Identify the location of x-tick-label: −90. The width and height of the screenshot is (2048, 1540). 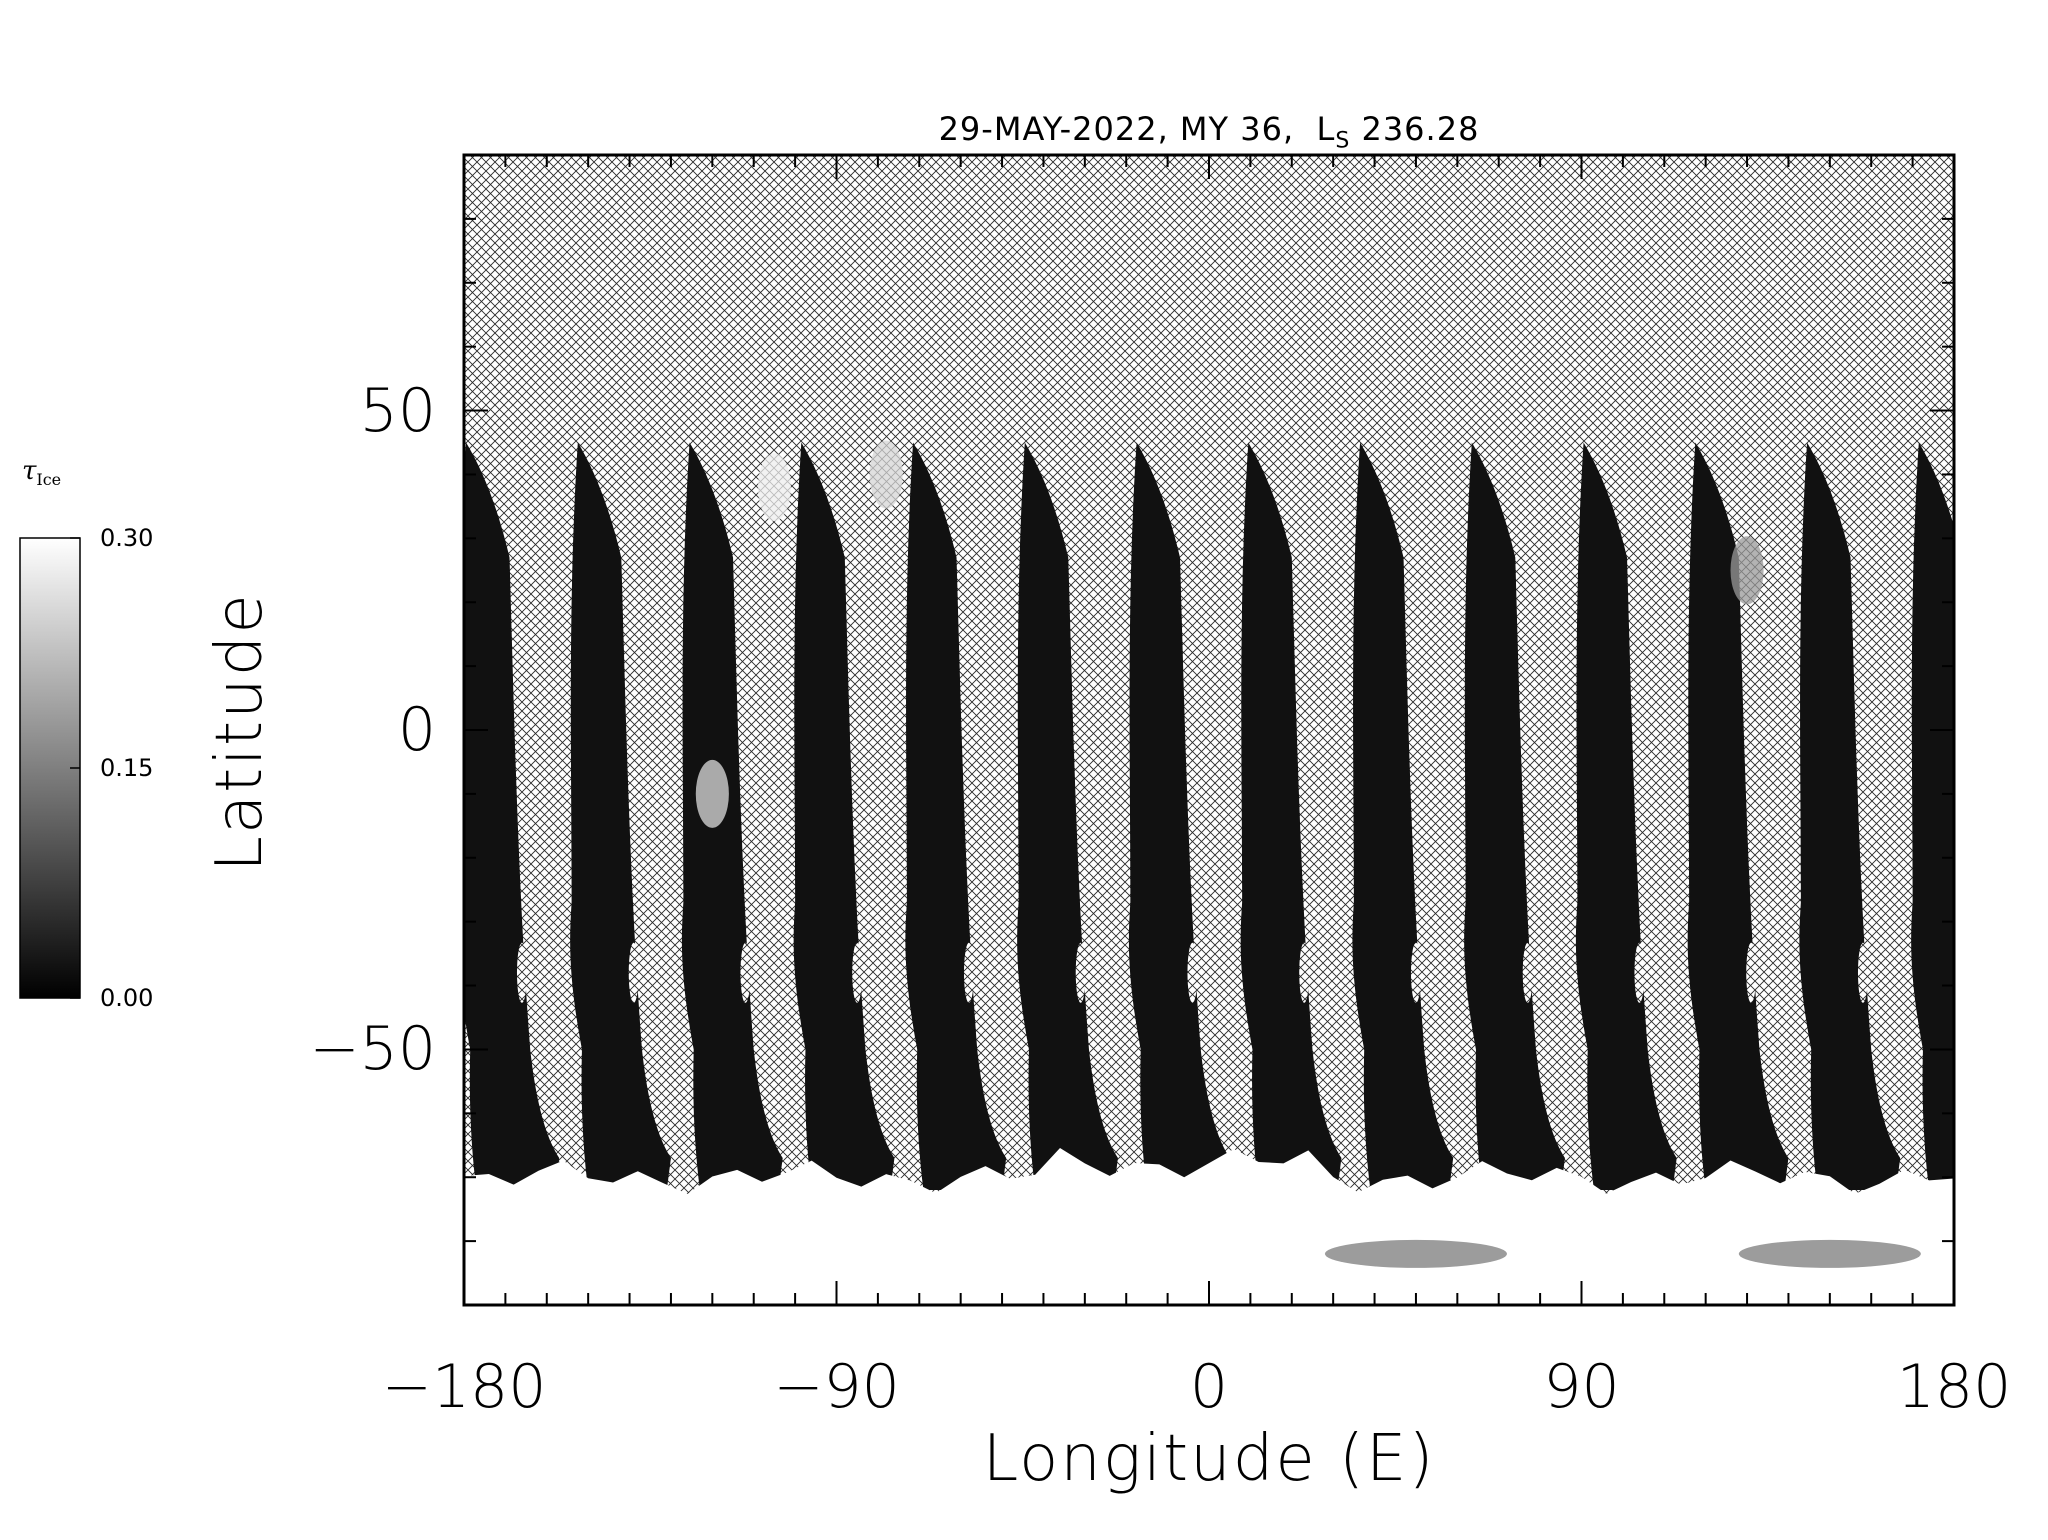
(836, 1387).